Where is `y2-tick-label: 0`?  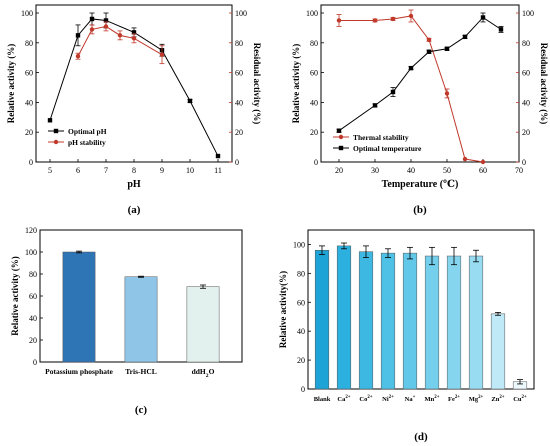 y2-tick-label: 0 is located at coordinates (524, 162).